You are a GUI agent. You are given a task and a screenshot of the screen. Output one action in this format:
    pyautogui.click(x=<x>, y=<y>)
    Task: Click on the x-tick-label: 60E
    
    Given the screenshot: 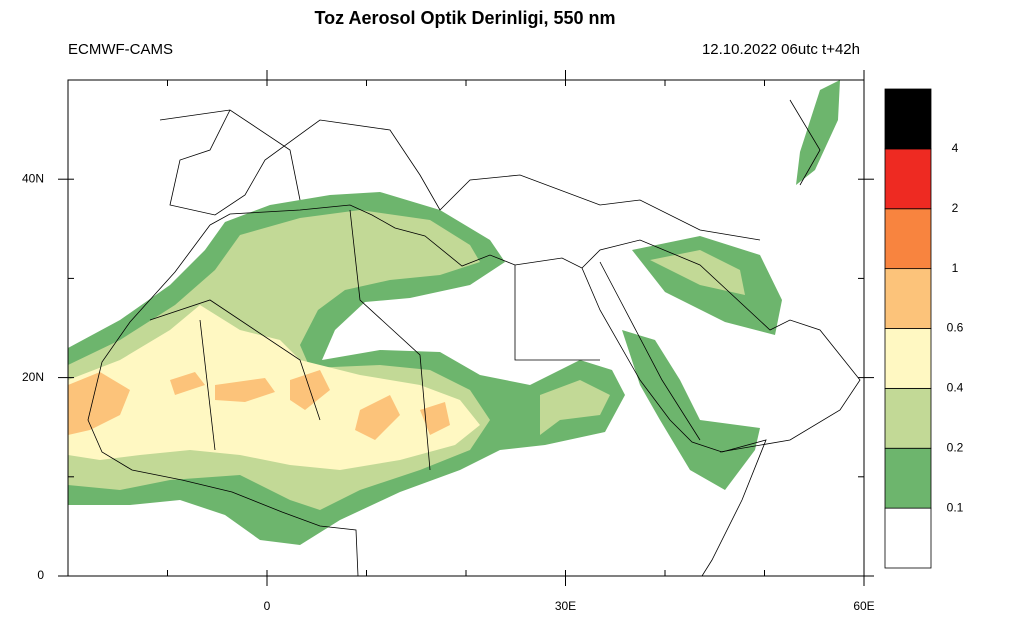 What is the action you would take?
    pyautogui.click(x=863, y=606)
    